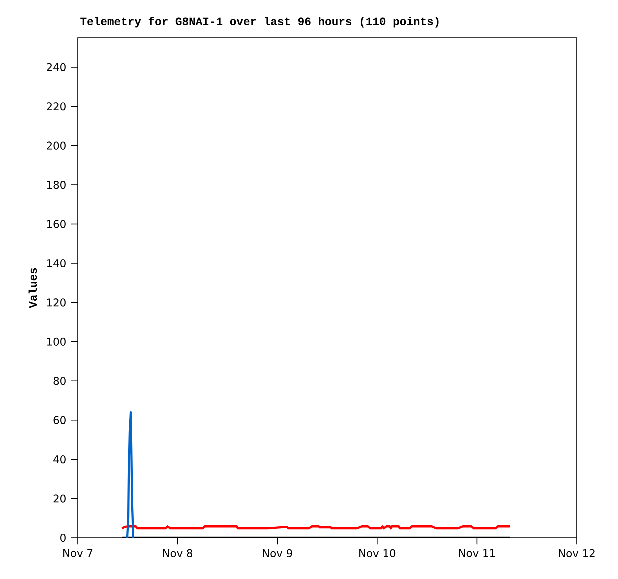 Image resolution: width=618 pixels, height=579 pixels. What do you see at coordinates (60, 420) in the screenshot?
I see `y-tick-label: 60` at bounding box center [60, 420].